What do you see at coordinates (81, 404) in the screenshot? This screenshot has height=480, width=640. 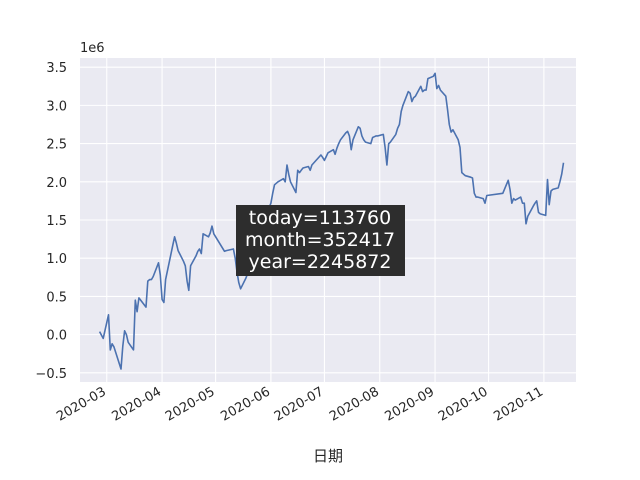 I see `x-tick-label: 2020-03` at bounding box center [81, 404].